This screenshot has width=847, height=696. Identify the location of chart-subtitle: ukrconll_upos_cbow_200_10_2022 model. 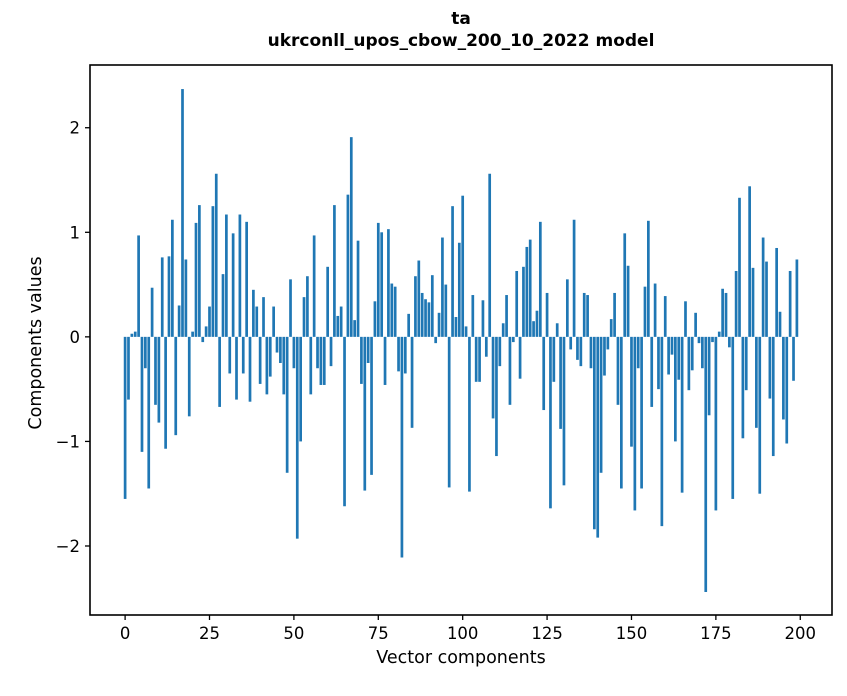
(461, 41).